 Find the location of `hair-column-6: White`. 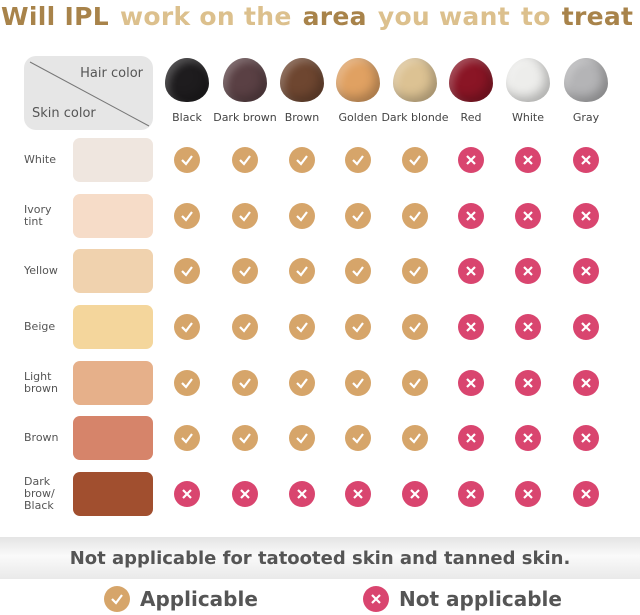

hair-column-6: White is located at coordinates (528, 91).